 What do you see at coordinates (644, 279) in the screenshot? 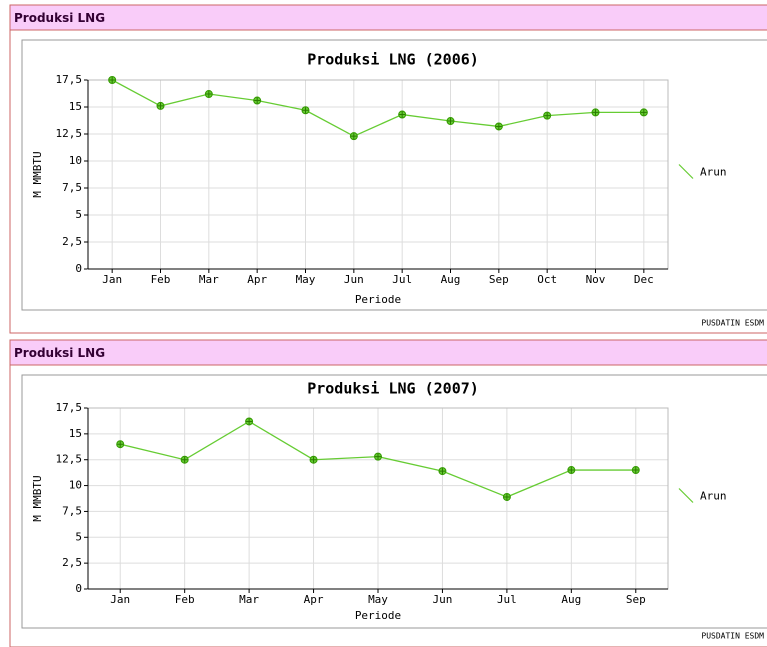
I see `x-tick-label: Dec` at bounding box center [644, 279].